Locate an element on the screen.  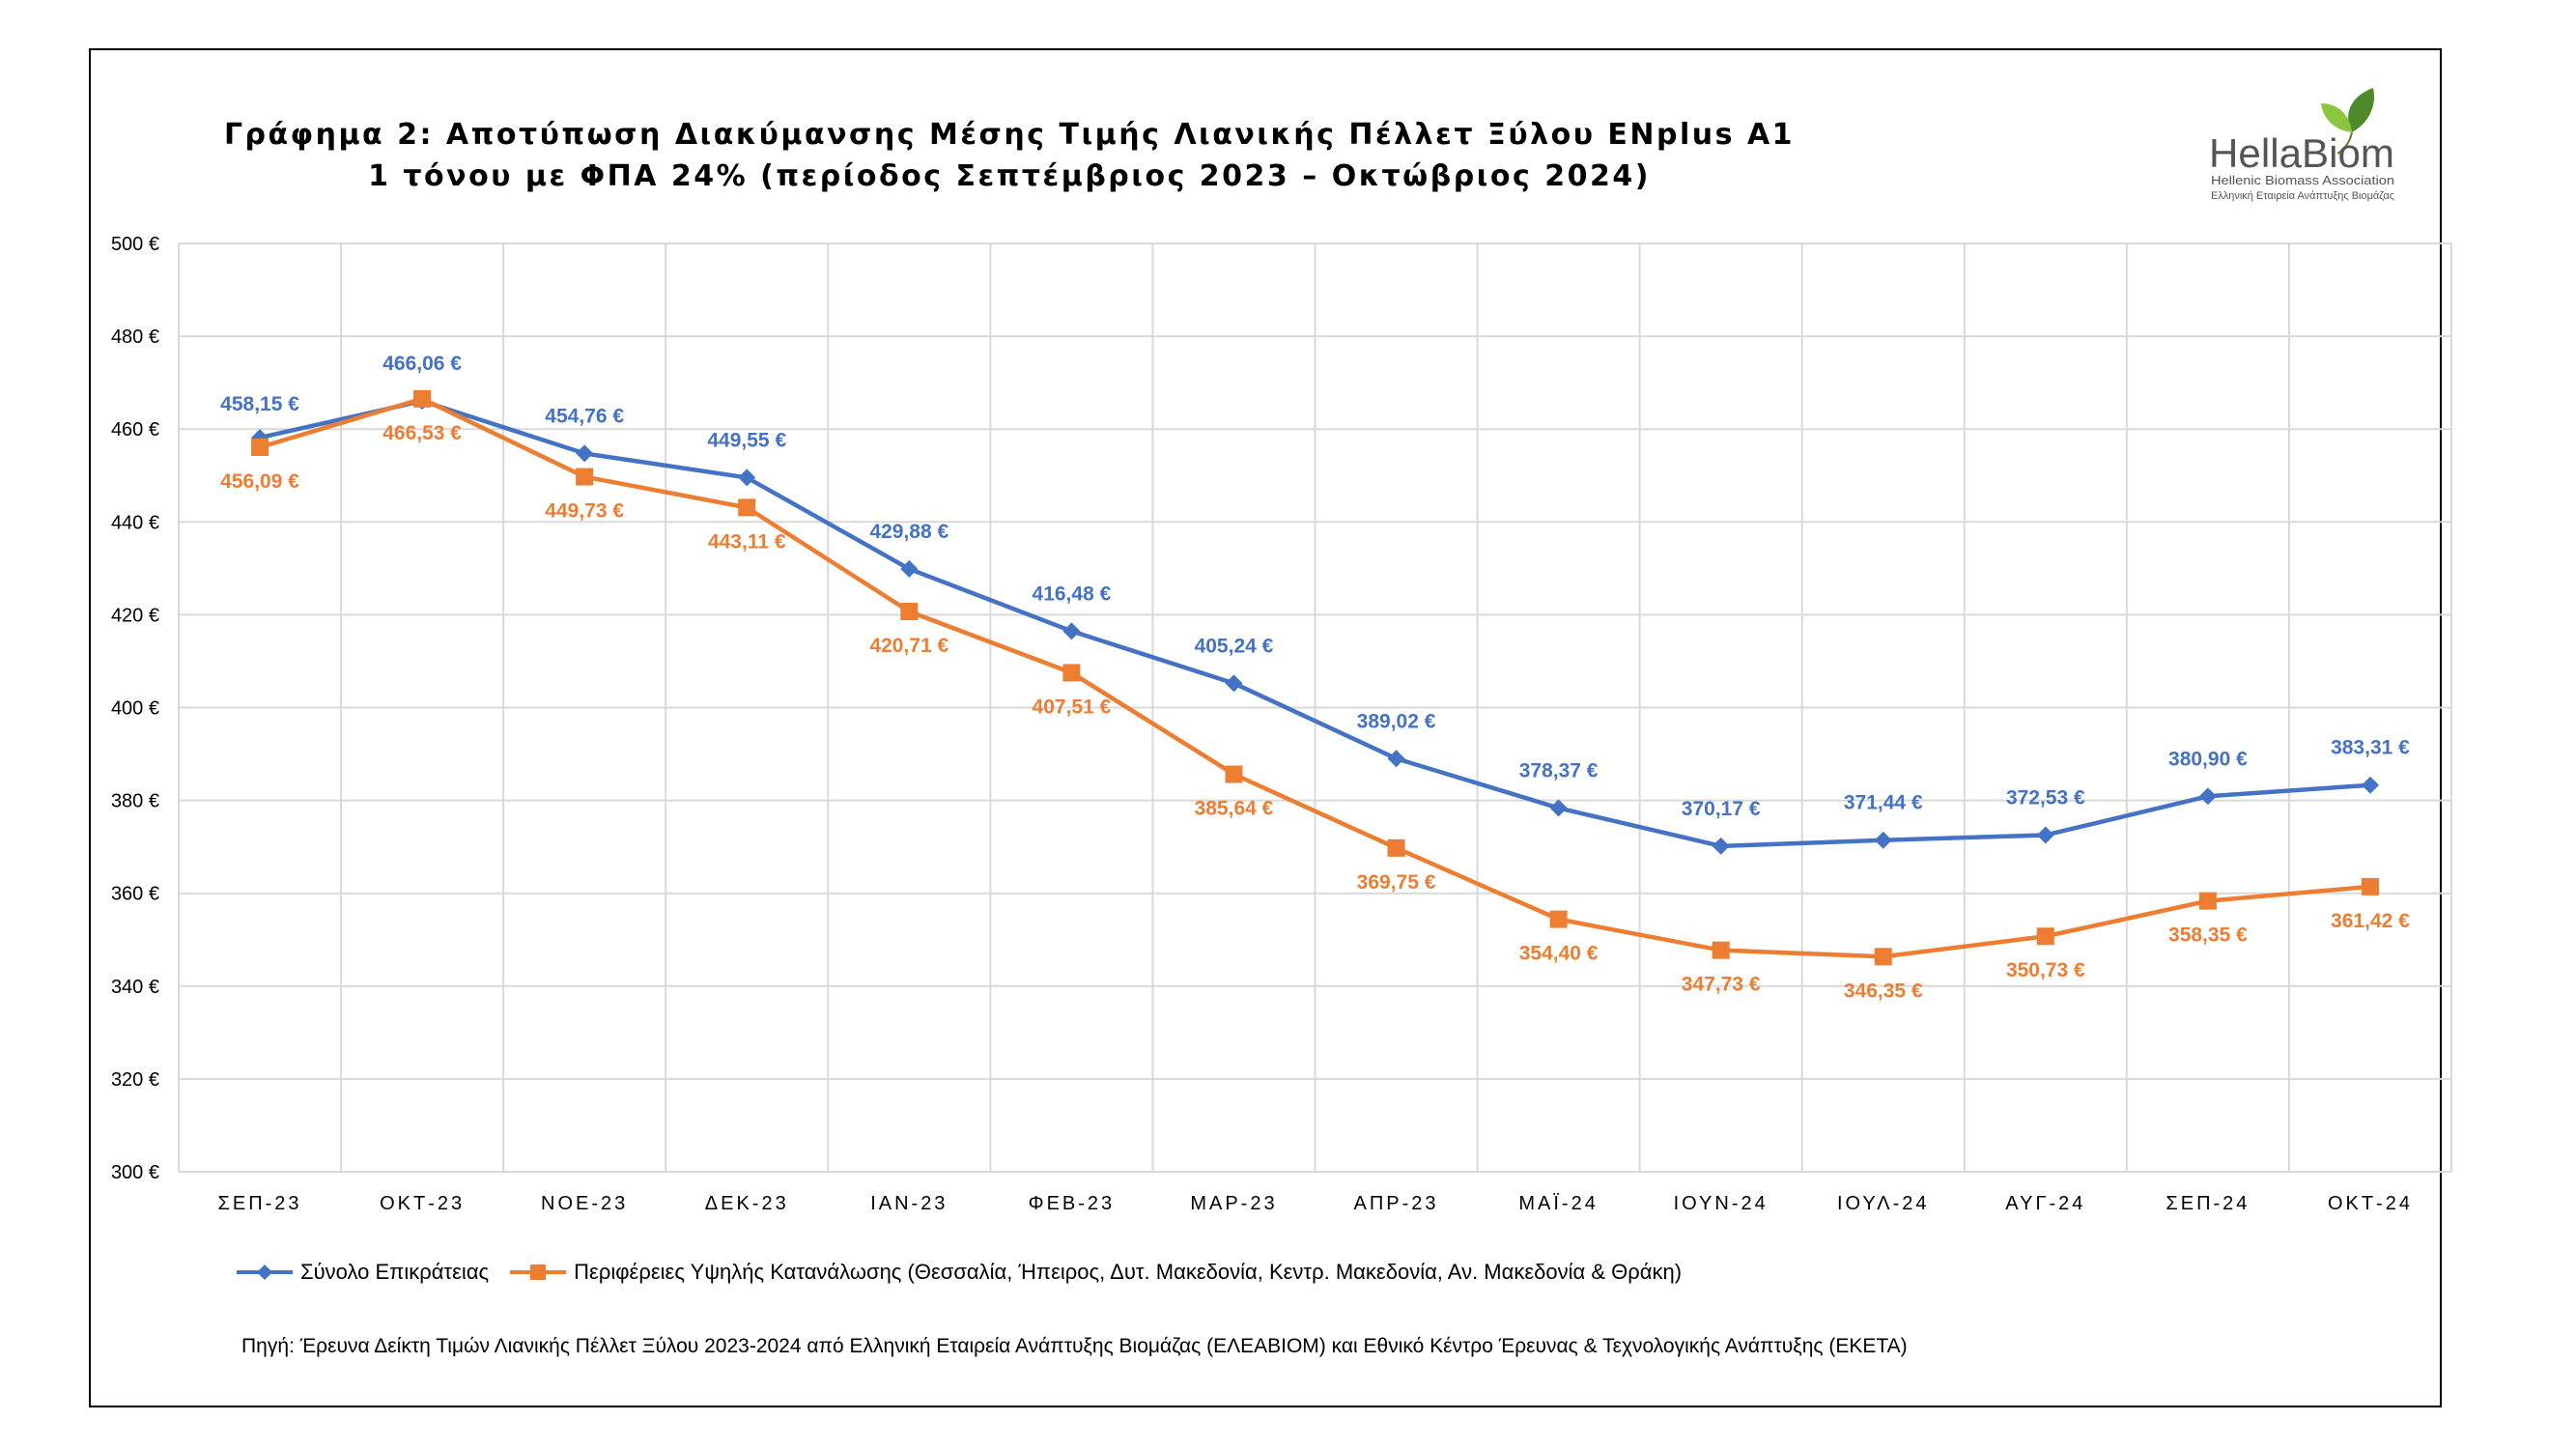
data-label: 449,55 € is located at coordinates (746, 440).